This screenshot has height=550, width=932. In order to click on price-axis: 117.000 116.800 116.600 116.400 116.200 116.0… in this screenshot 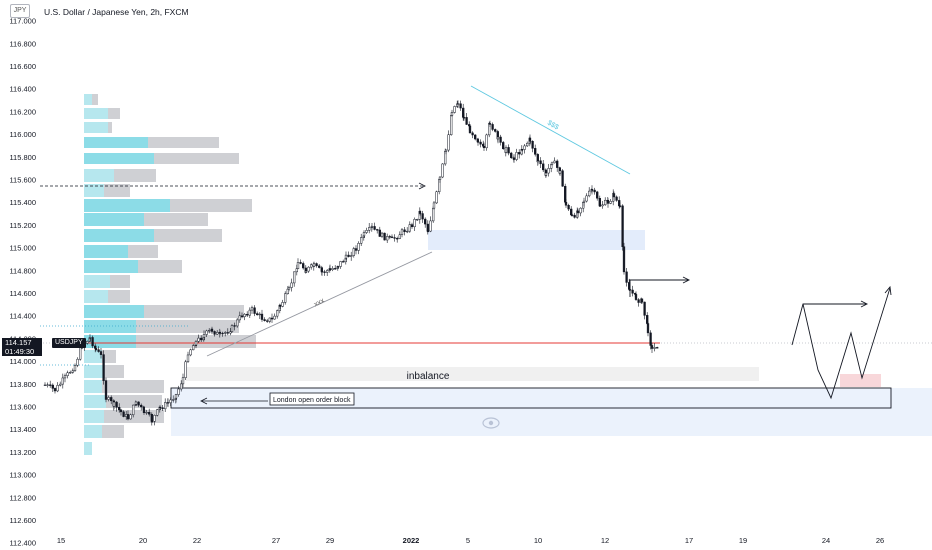, I will do `click(20, 275)`.